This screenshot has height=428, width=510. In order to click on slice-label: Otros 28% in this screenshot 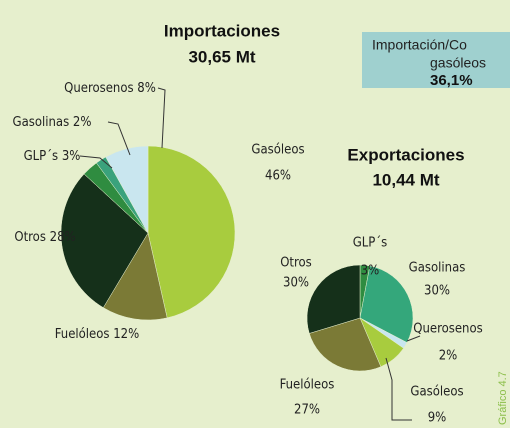, I will do `click(44, 237)`.